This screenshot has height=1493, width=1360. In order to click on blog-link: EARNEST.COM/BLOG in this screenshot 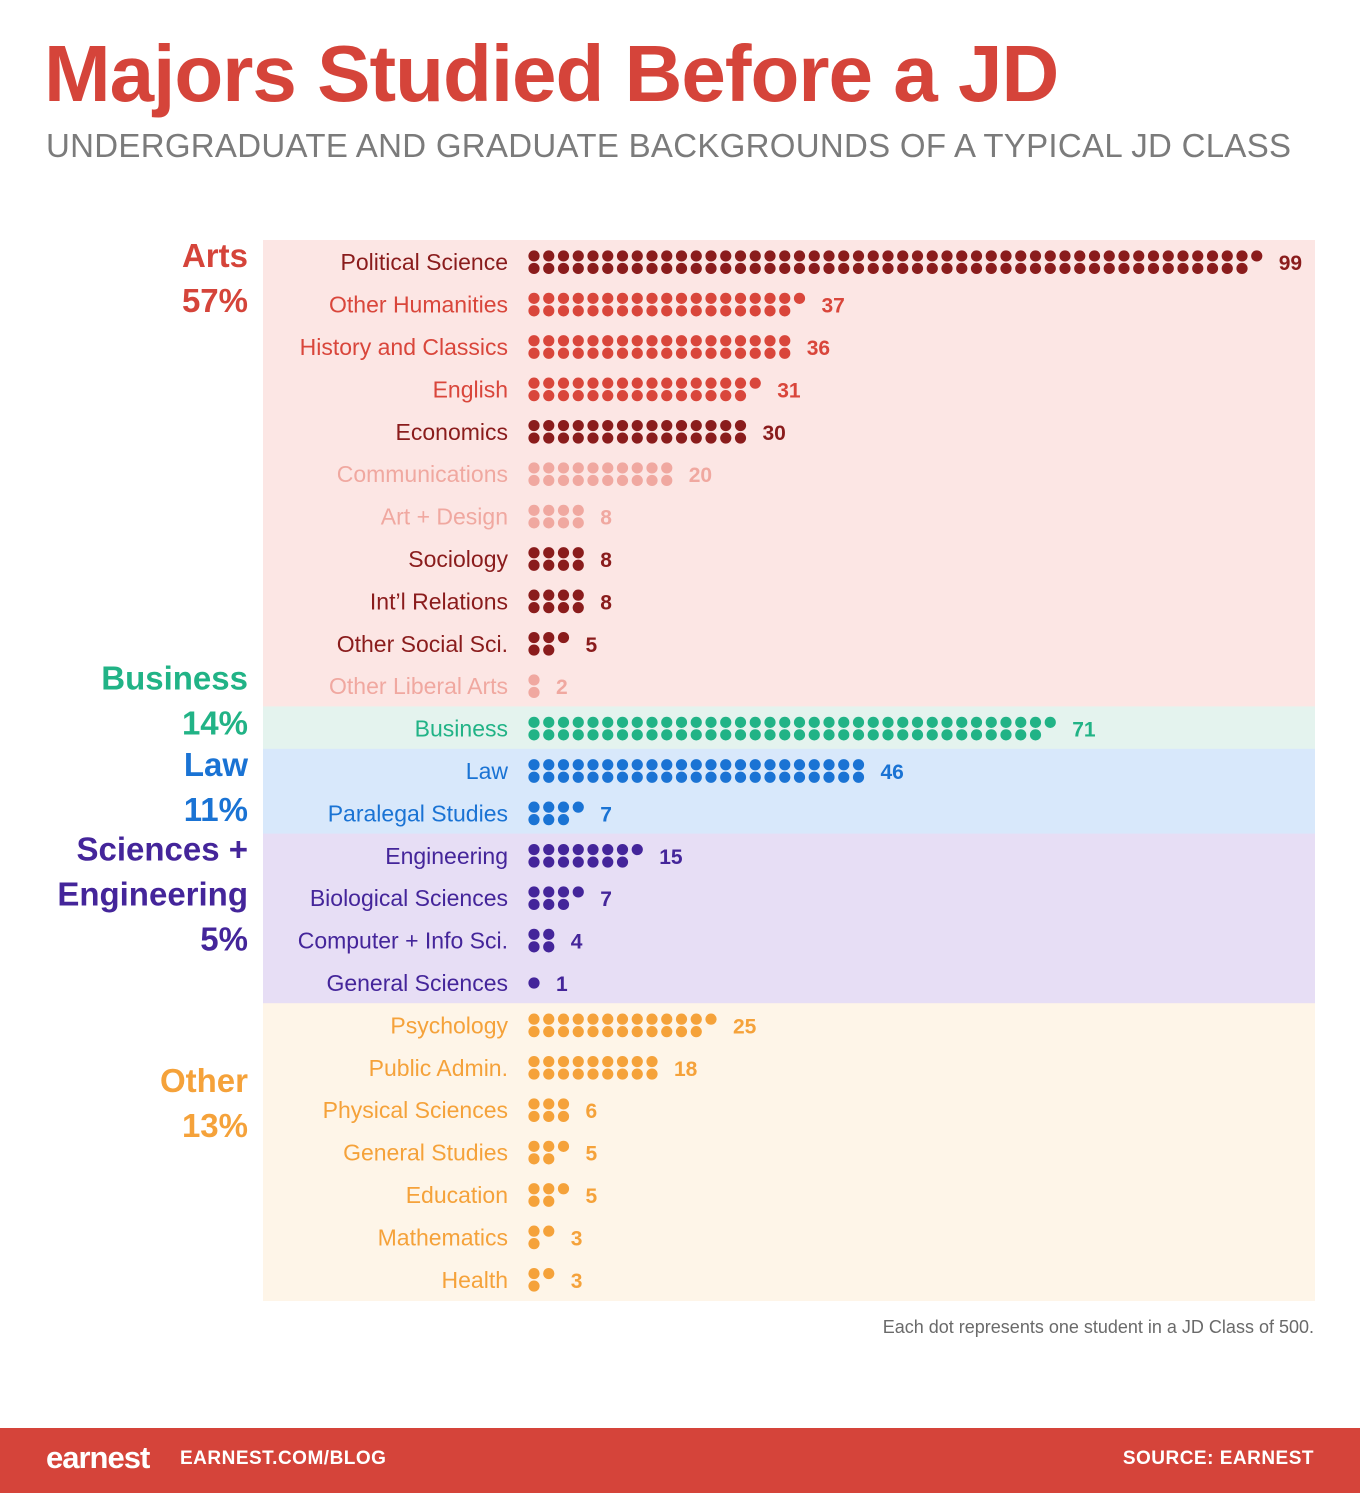, I will do `click(283, 1458)`.